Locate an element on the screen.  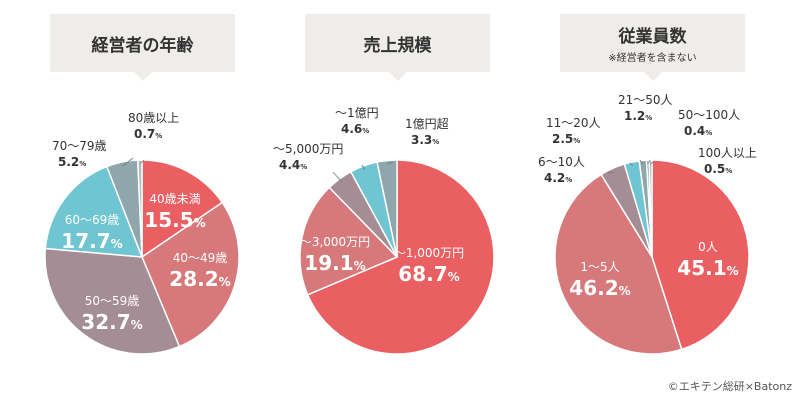
slice-label: 11〜20人 is located at coordinates (573, 123).